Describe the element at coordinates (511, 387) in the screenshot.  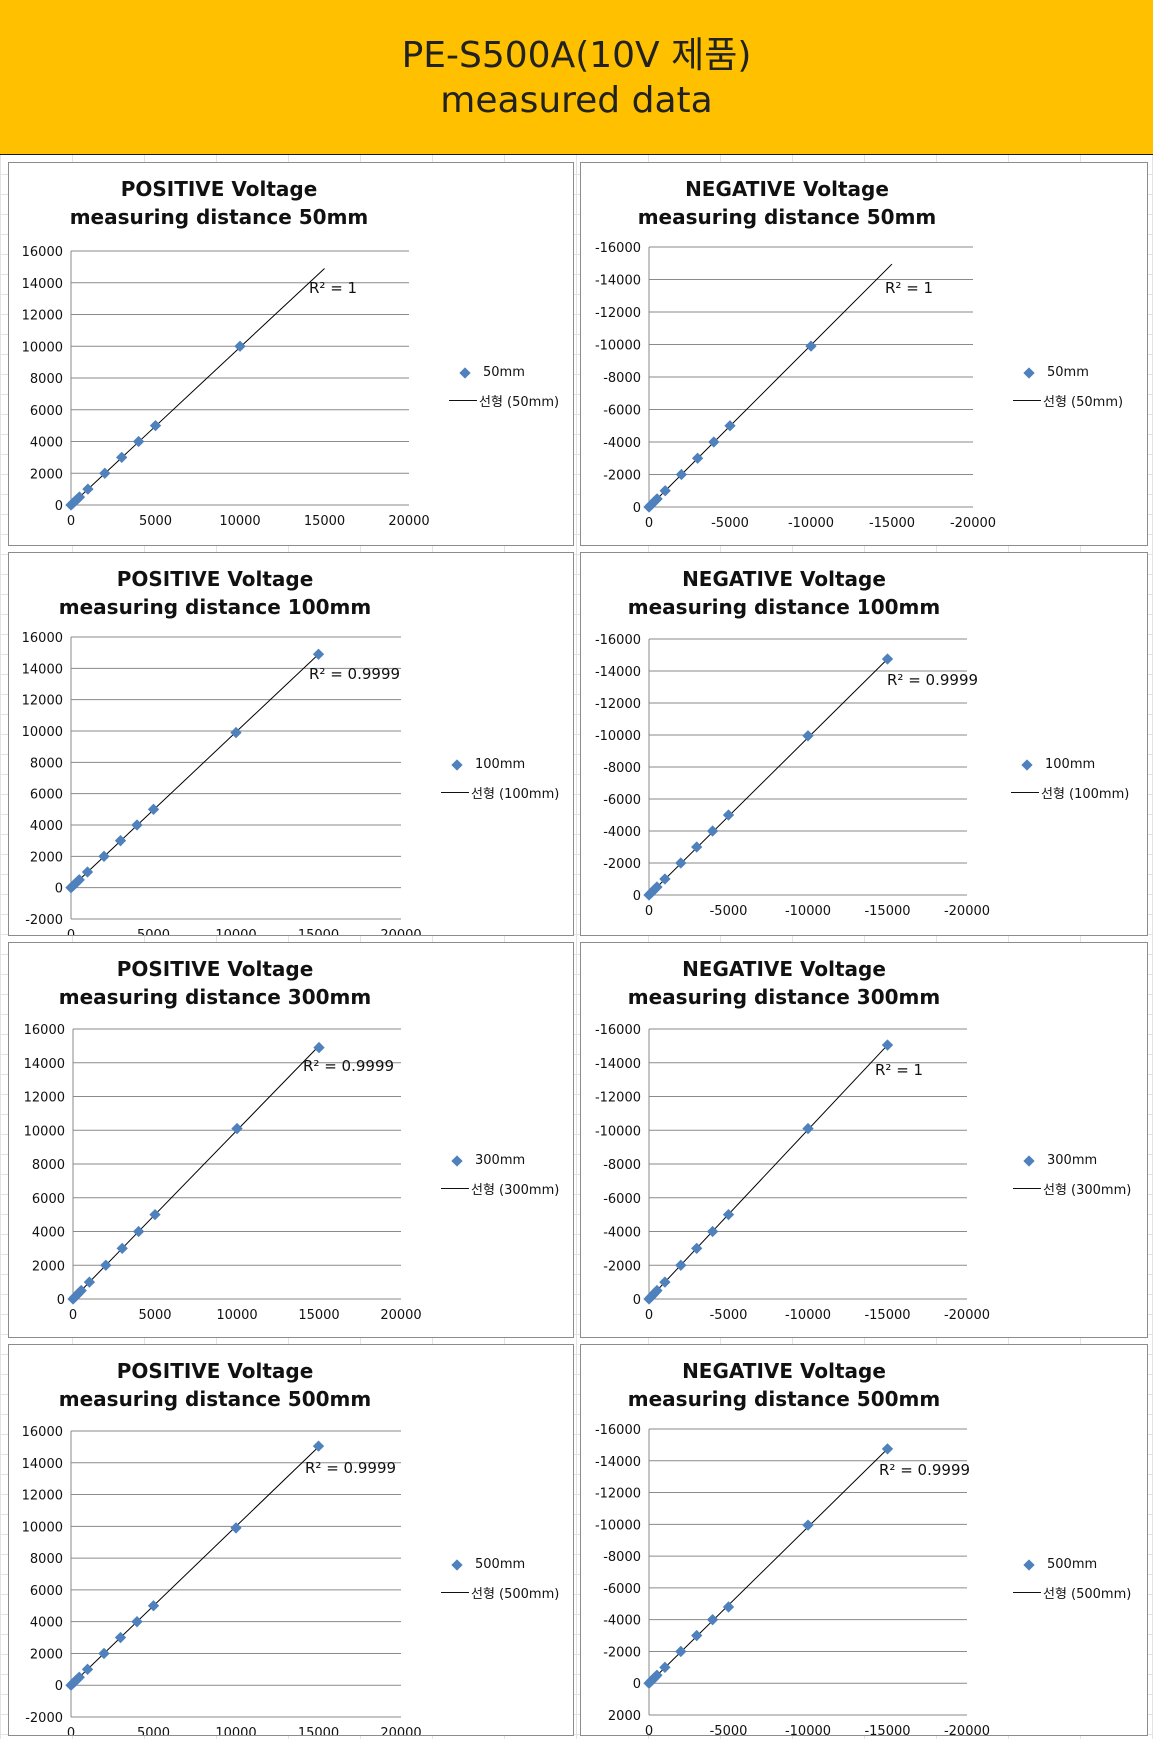
I see `chart-legend: 50mm 선형 (50mm)` at that location.